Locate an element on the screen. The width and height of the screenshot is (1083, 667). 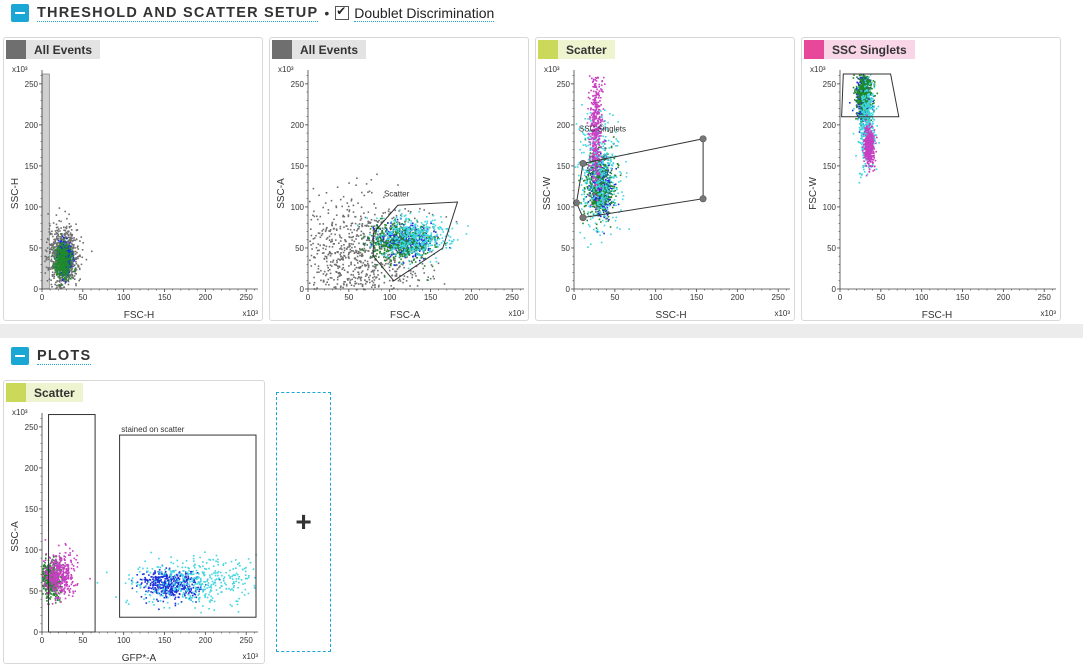
setup-collapse-button is located at coordinates (20, 13).